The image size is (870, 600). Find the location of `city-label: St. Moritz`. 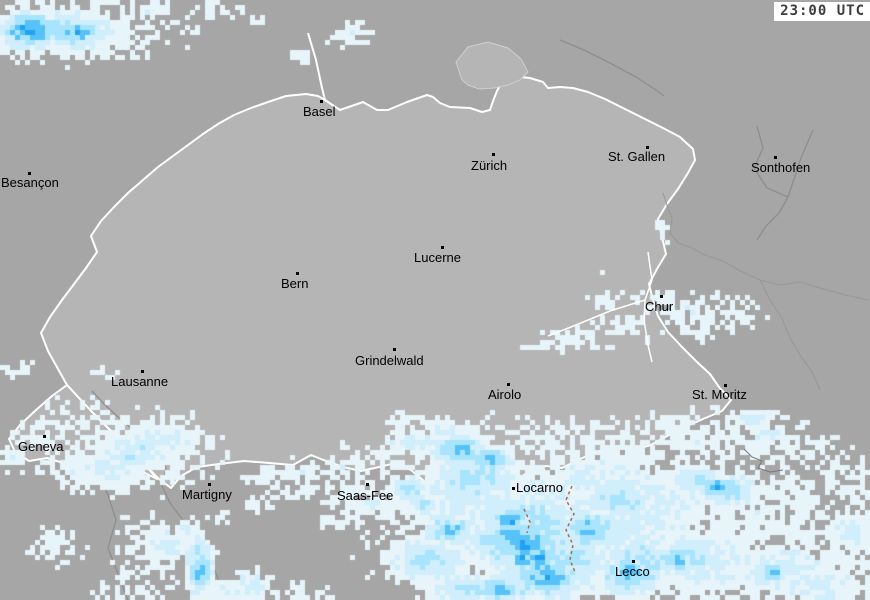

city-label: St. Moritz is located at coordinates (719, 394).